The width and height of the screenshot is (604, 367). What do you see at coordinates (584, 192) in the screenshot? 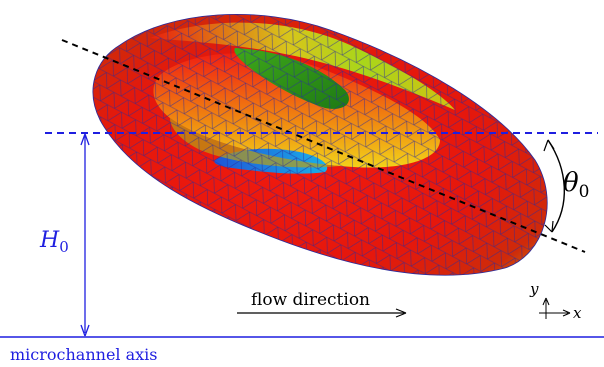
I see `angle-label-subscript: 0` at bounding box center [584, 192].